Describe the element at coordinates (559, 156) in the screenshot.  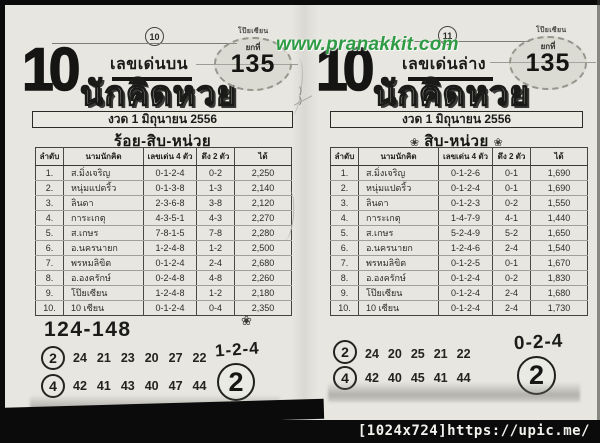
I see `col-header-score: ได้` at that location.